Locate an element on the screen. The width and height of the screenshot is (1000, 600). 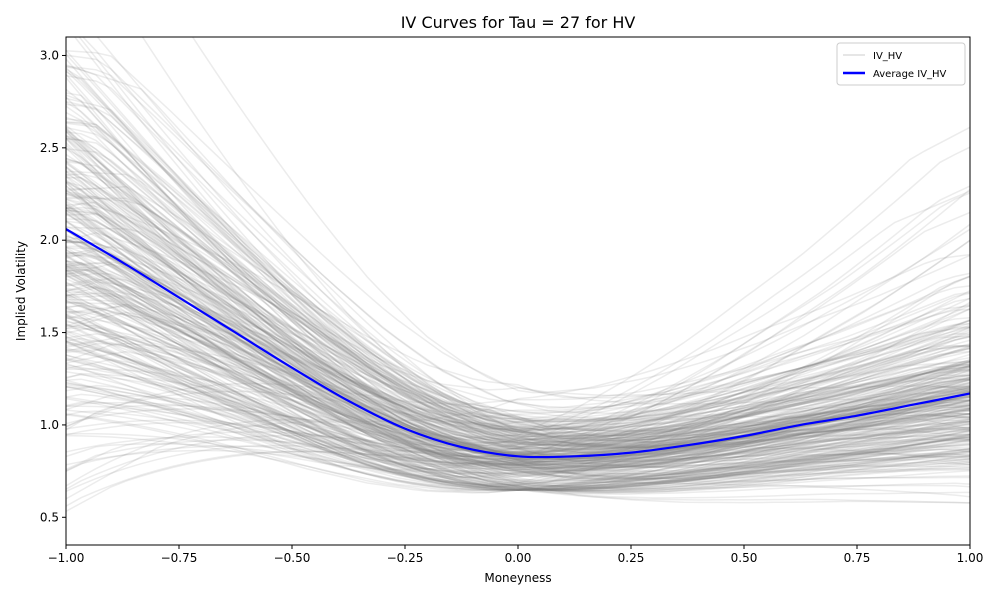
x-tick-label: −0.25 is located at coordinates (405, 558).